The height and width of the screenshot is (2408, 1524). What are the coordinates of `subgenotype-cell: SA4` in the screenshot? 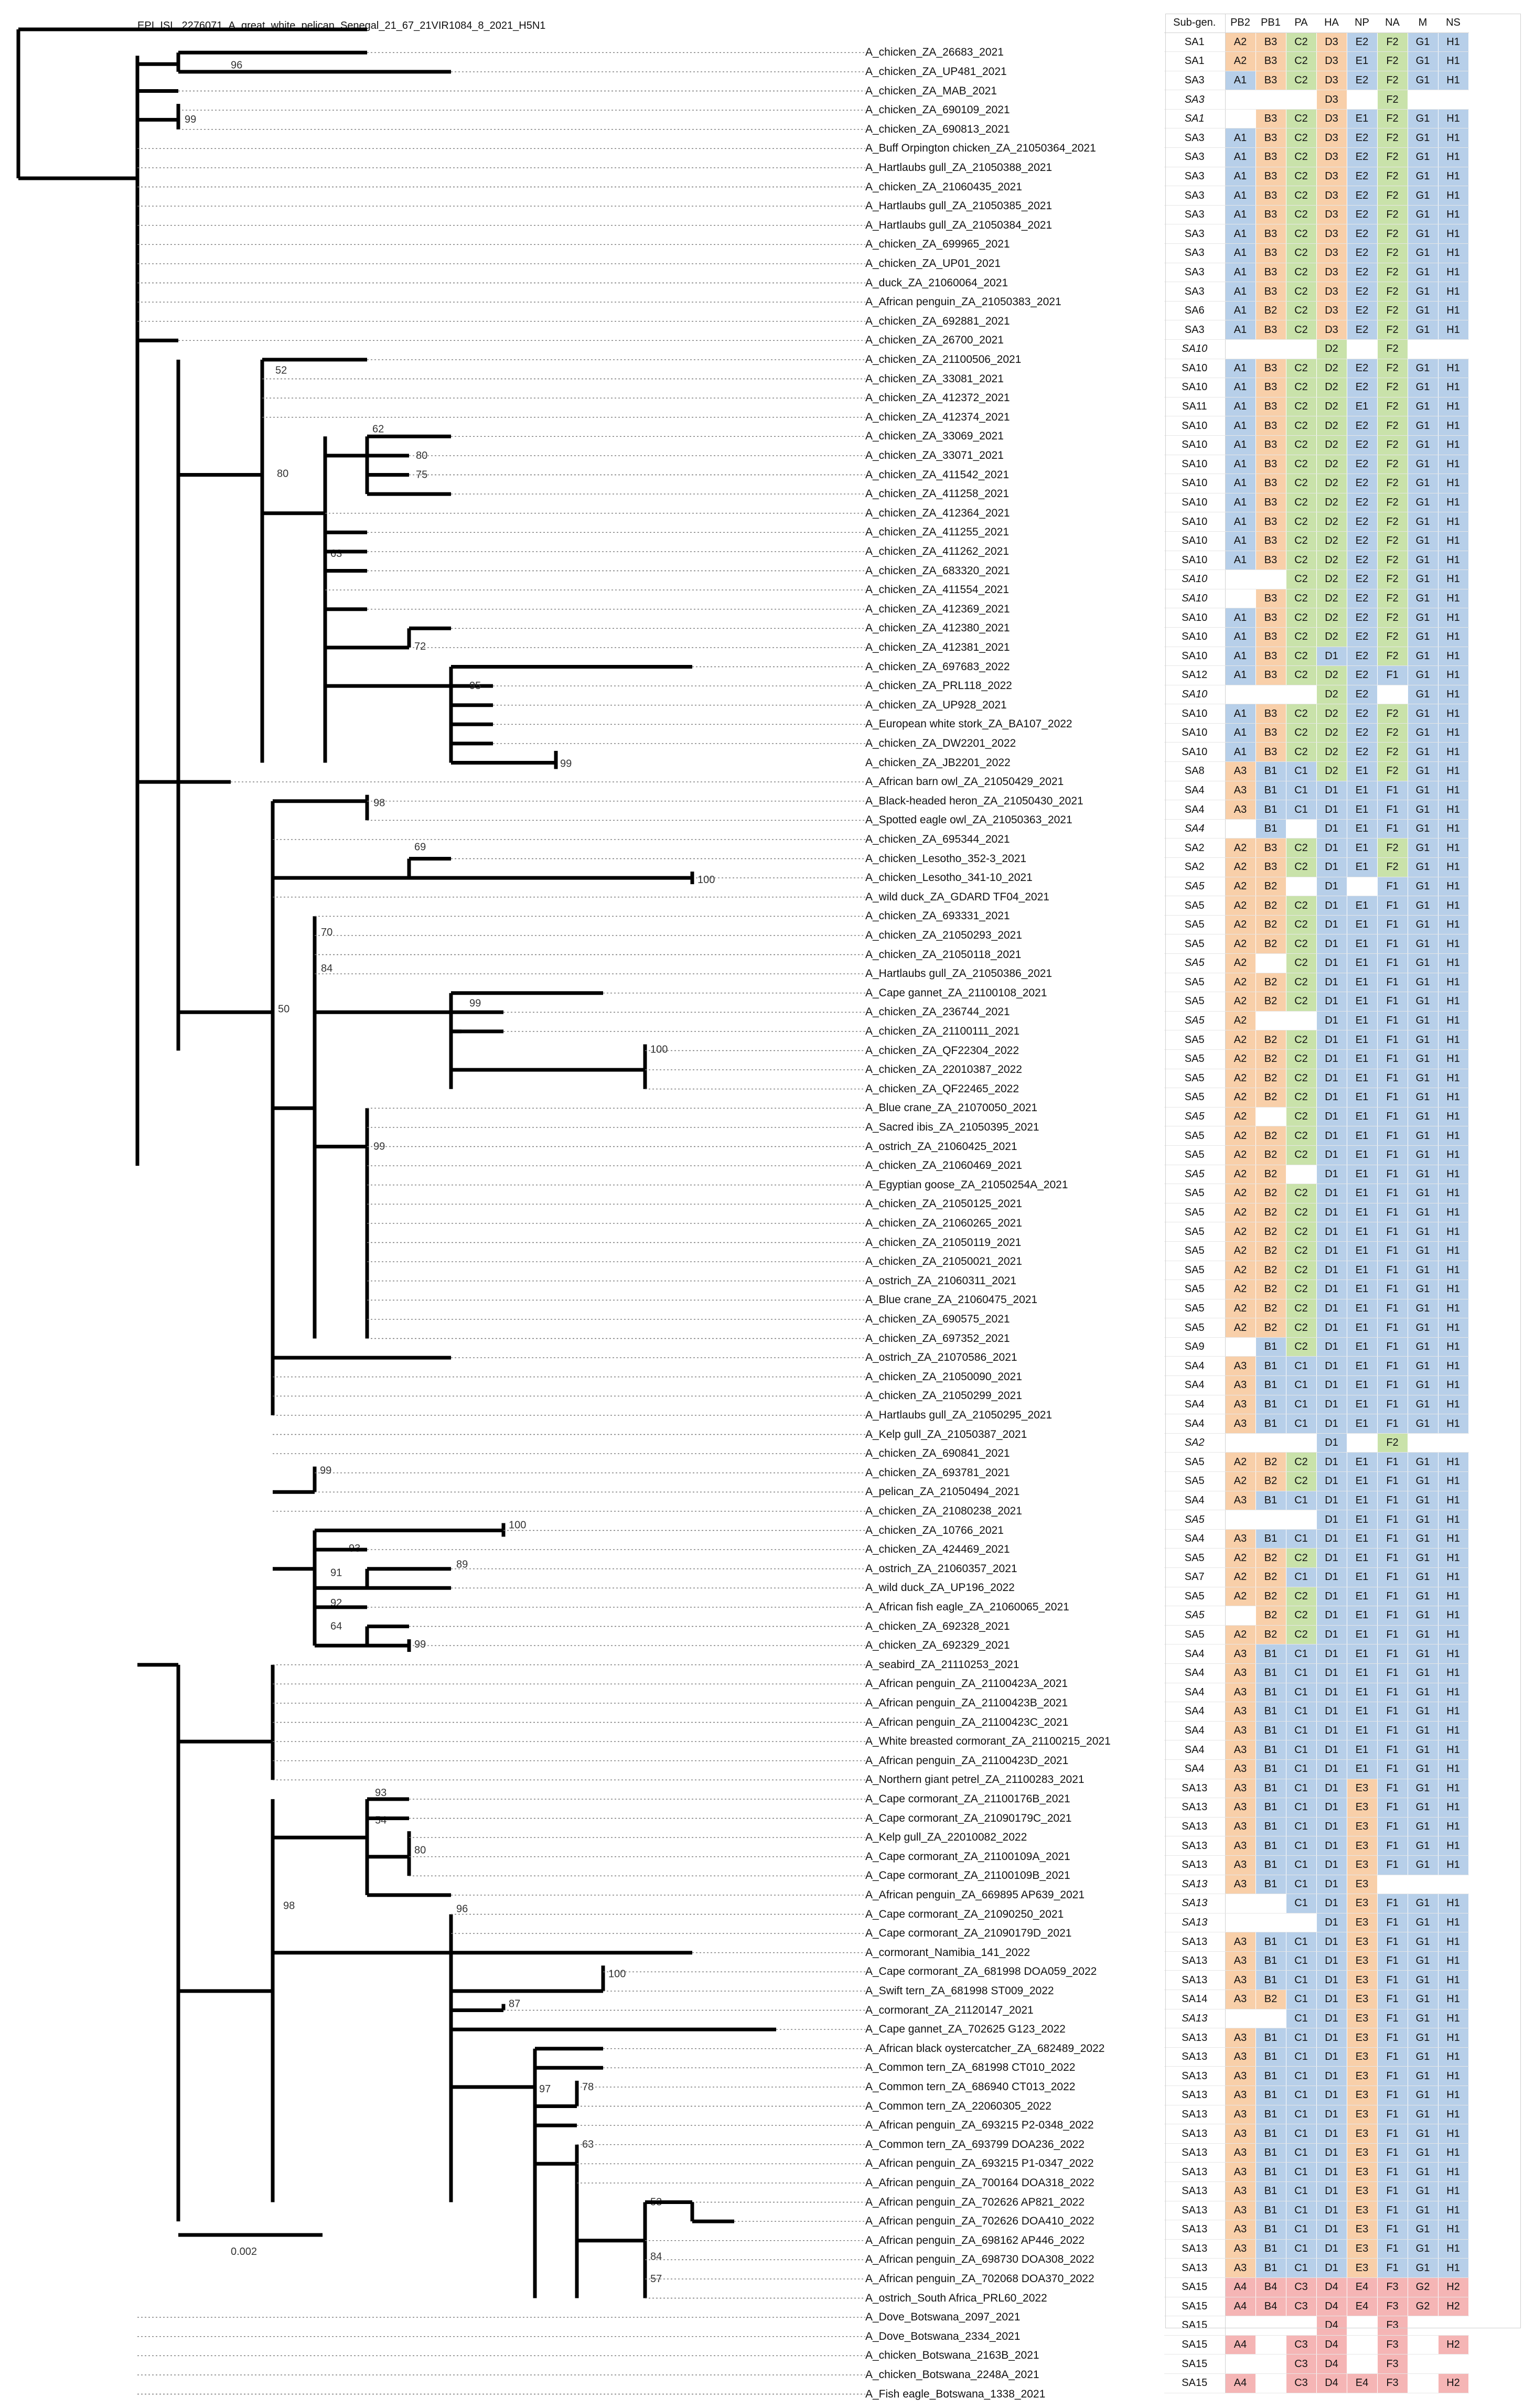 It's located at (1195, 810).